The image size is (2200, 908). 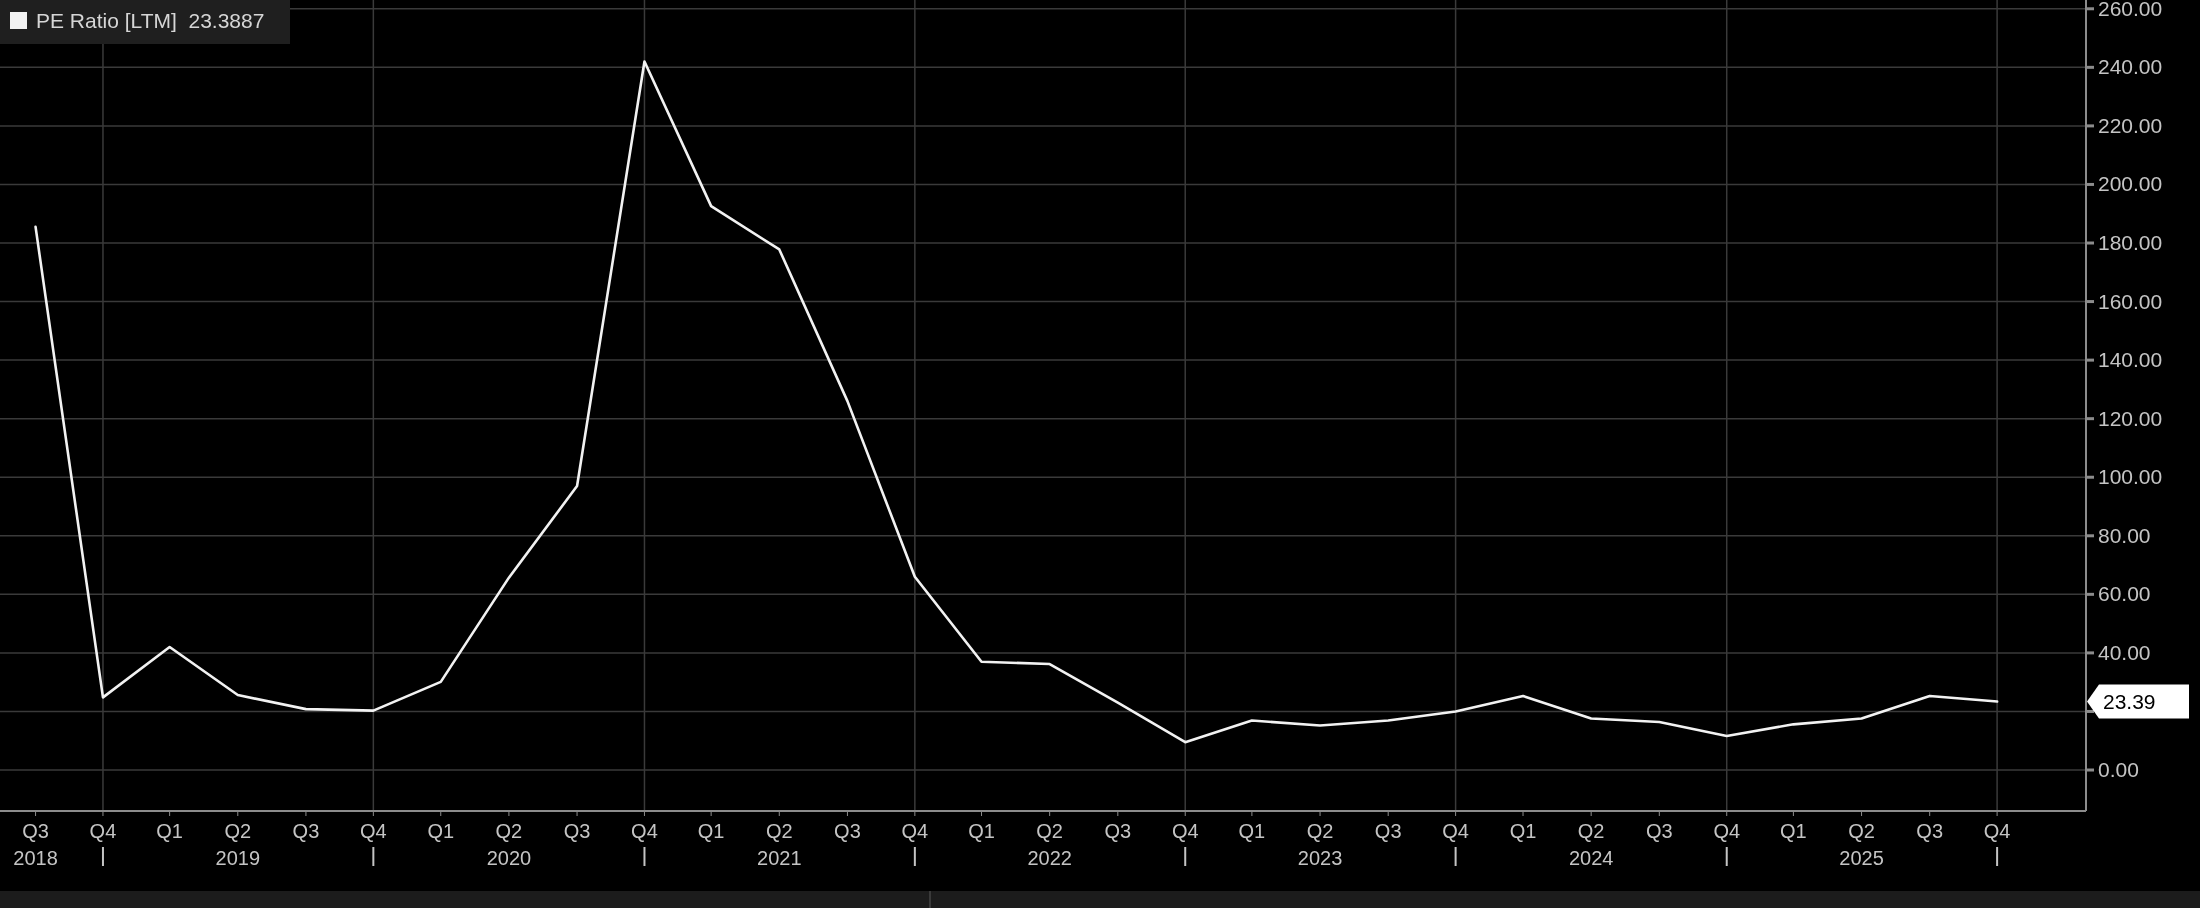 I want to click on y-tick-label: 240.00, so click(x=2130, y=67).